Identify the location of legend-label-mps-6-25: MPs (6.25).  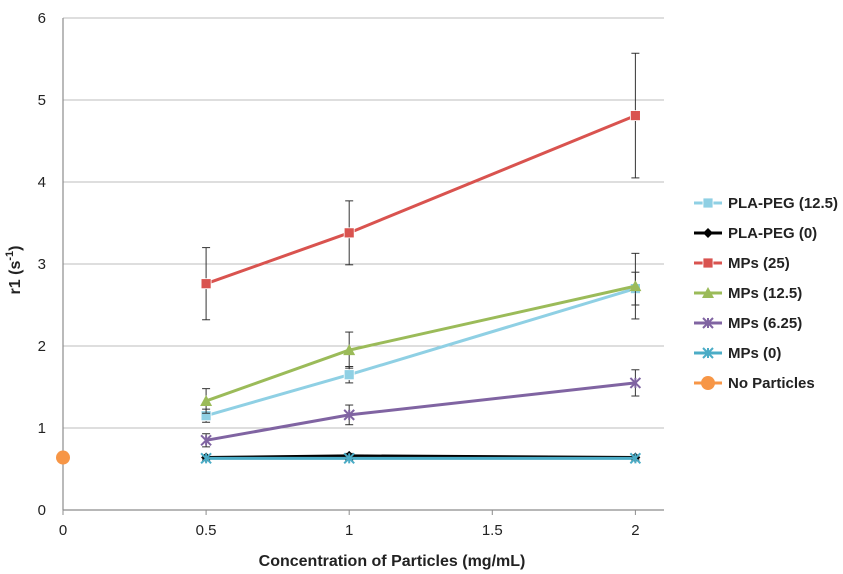
(765, 323).